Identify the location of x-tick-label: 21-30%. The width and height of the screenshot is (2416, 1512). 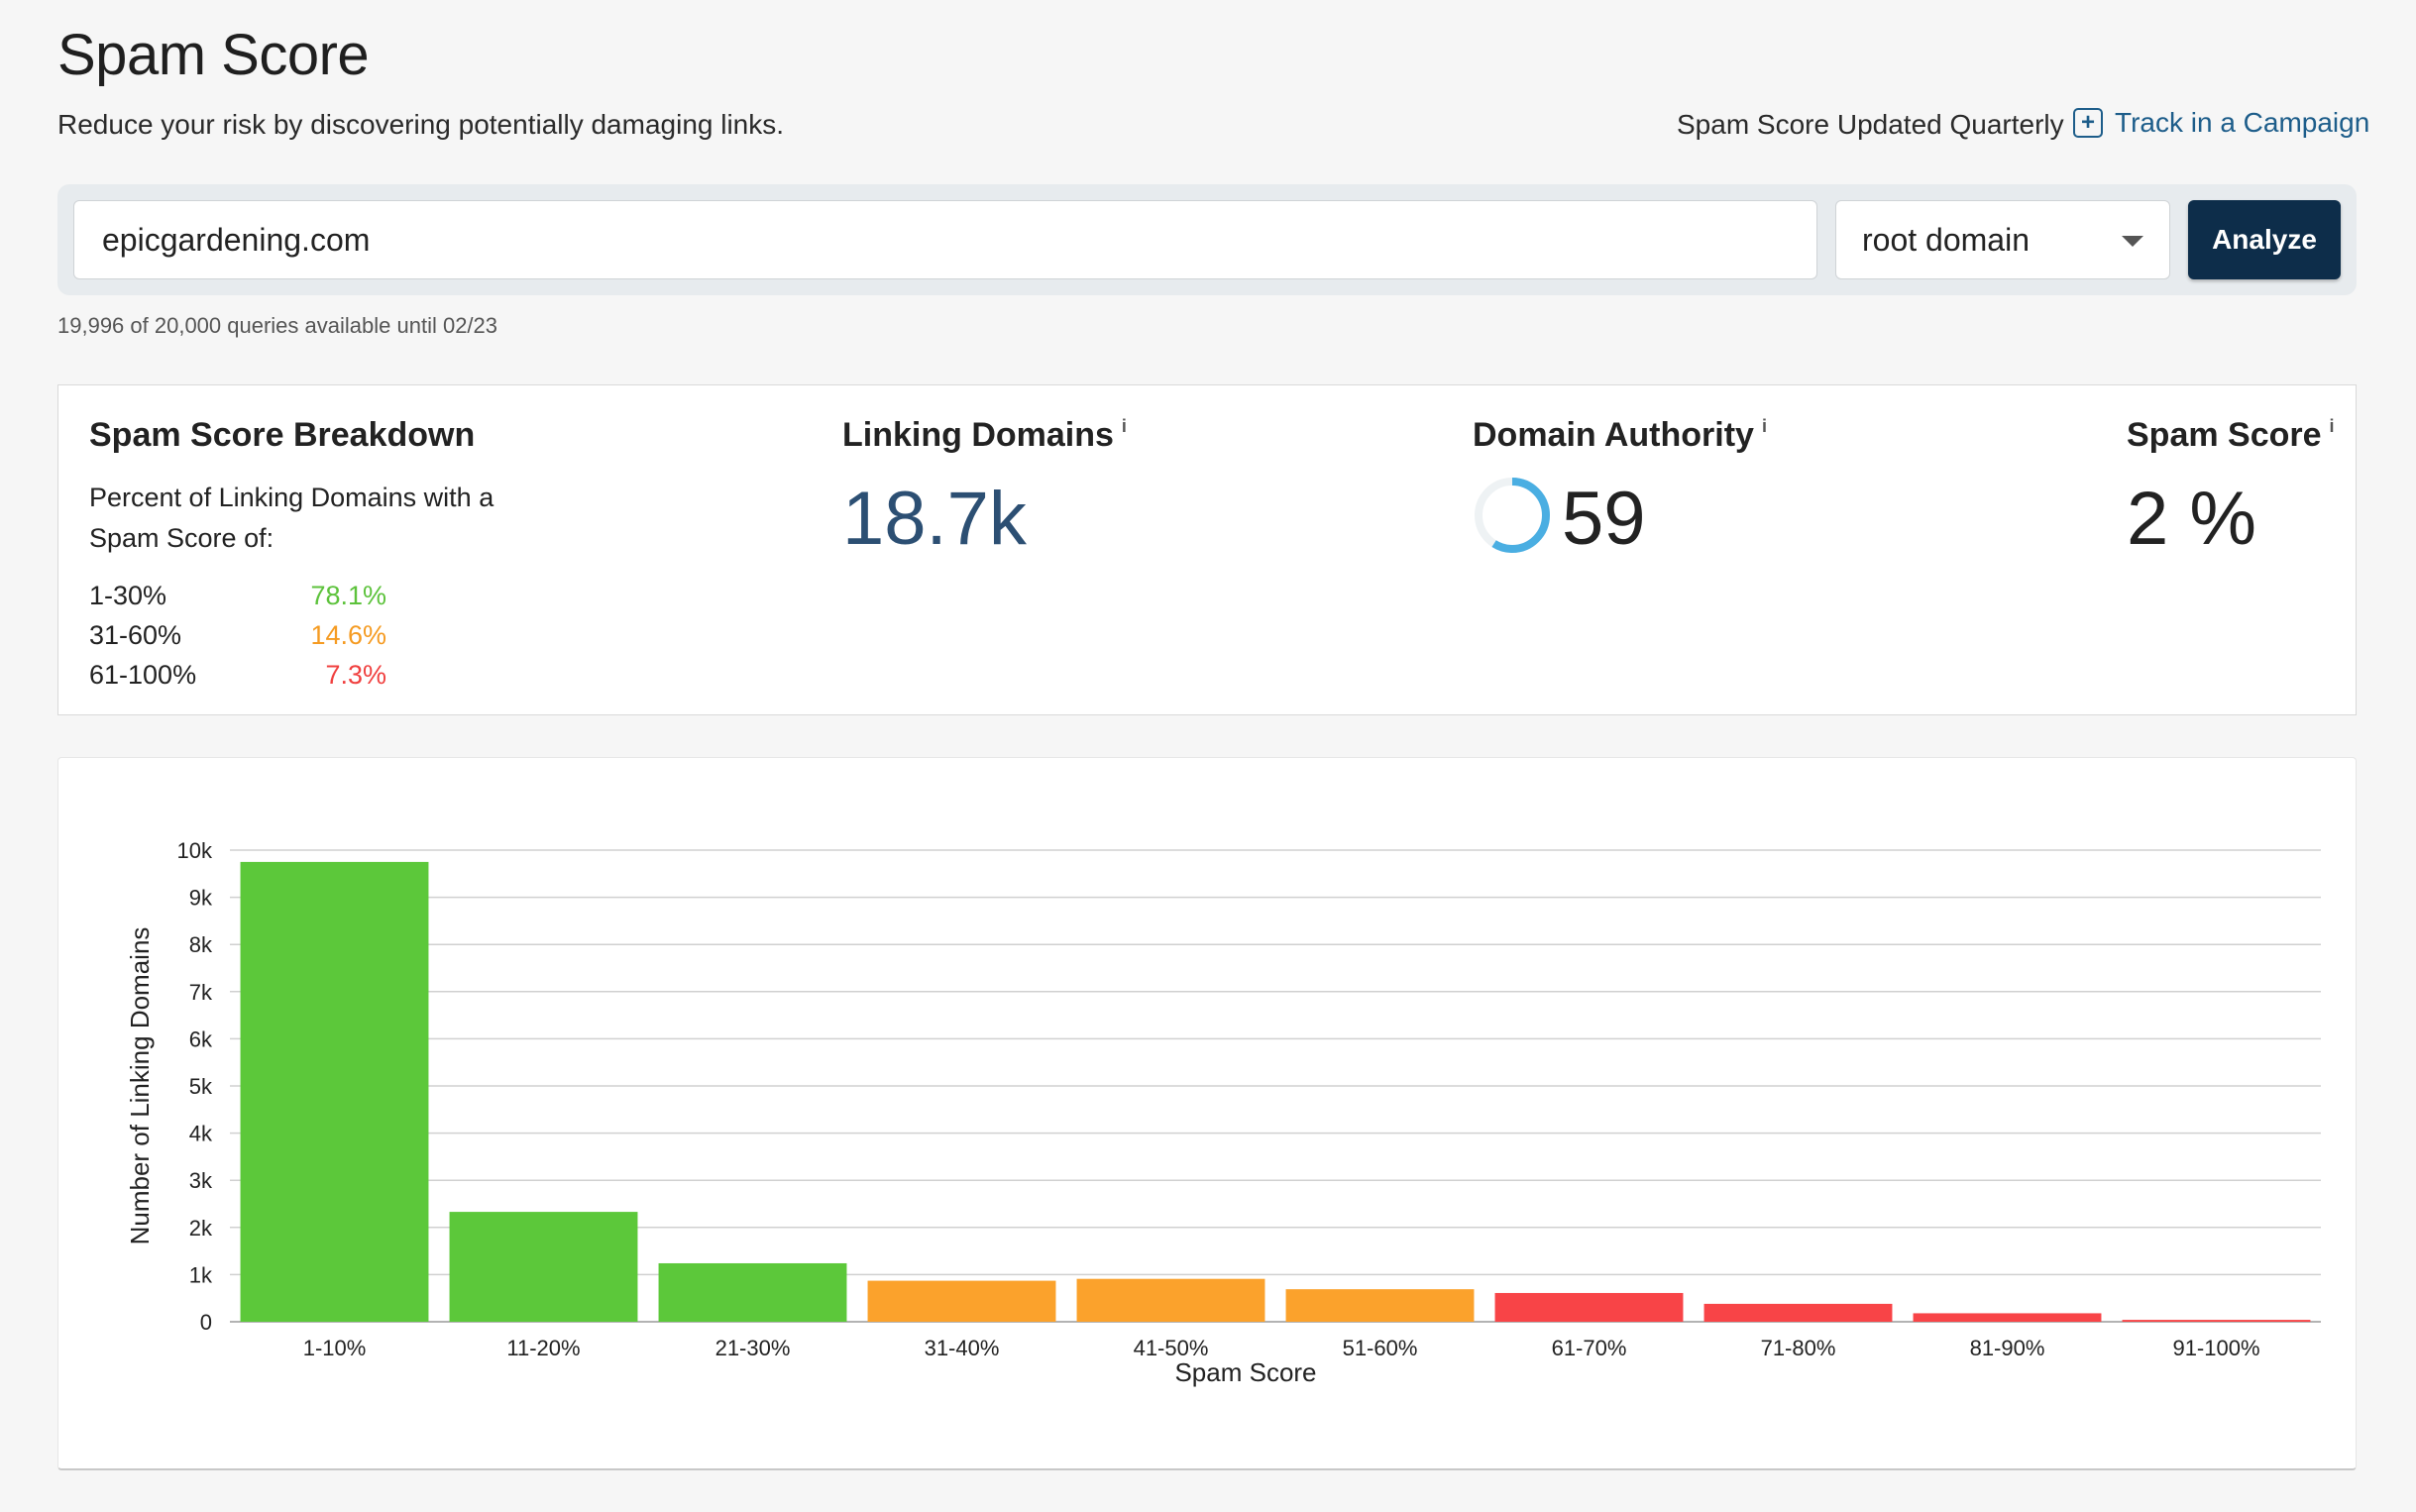
(753, 1348).